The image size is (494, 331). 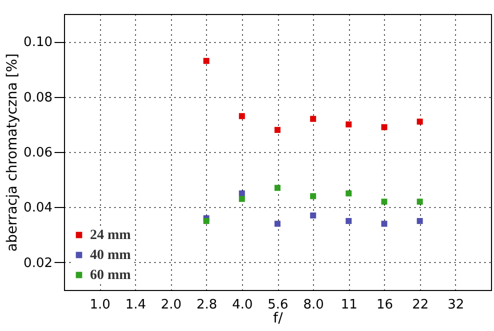 What do you see at coordinates (171, 305) in the screenshot?
I see `x-tick-label: 2.0` at bounding box center [171, 305].